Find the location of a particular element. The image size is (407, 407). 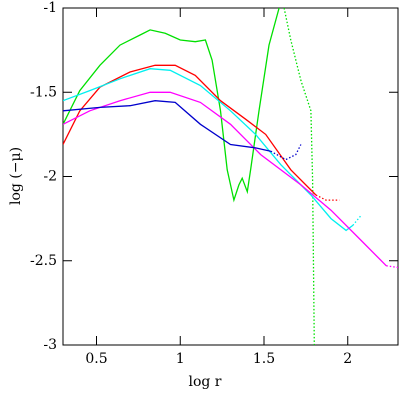

x-tick-label: 2 is located at coordinates (347, 359).